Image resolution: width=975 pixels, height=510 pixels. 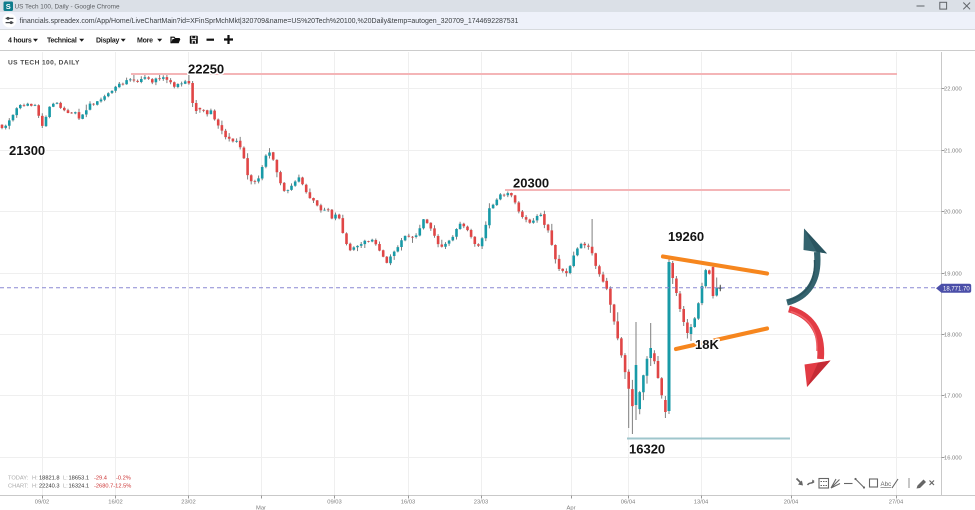 What do you see at coordinates (896, 503) in the screenshot?
I see `svg-text: 27/04` at bounding box center [896, 503].